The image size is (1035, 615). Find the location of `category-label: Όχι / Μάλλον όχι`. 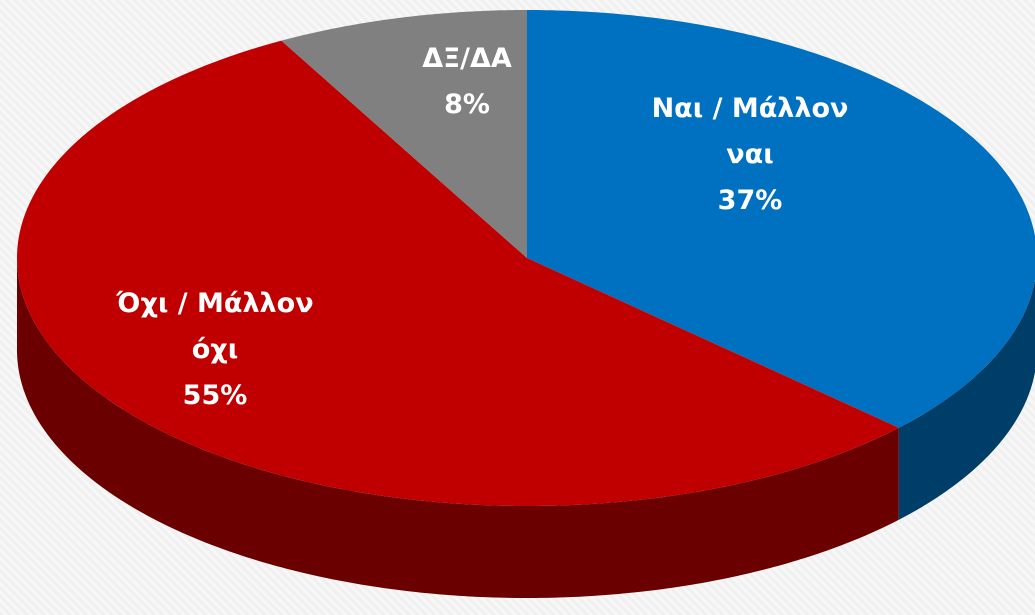

category-label: Όχι / Μάλλον όχι is located at coordinates (215, 326).